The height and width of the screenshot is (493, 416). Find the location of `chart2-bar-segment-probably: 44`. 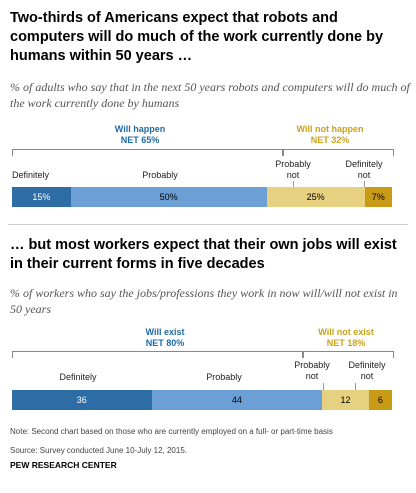

chart2-bar-segment-probably: 44 is located at coordinates (237, 400).